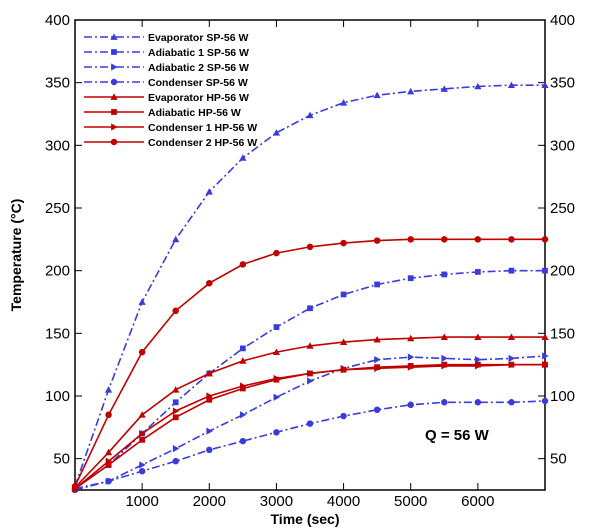  What do you see at coordinates (16, 255) in the screenshot?
I see `y-axis-title: Temperature (°C)` at bounding box center [16, 255].